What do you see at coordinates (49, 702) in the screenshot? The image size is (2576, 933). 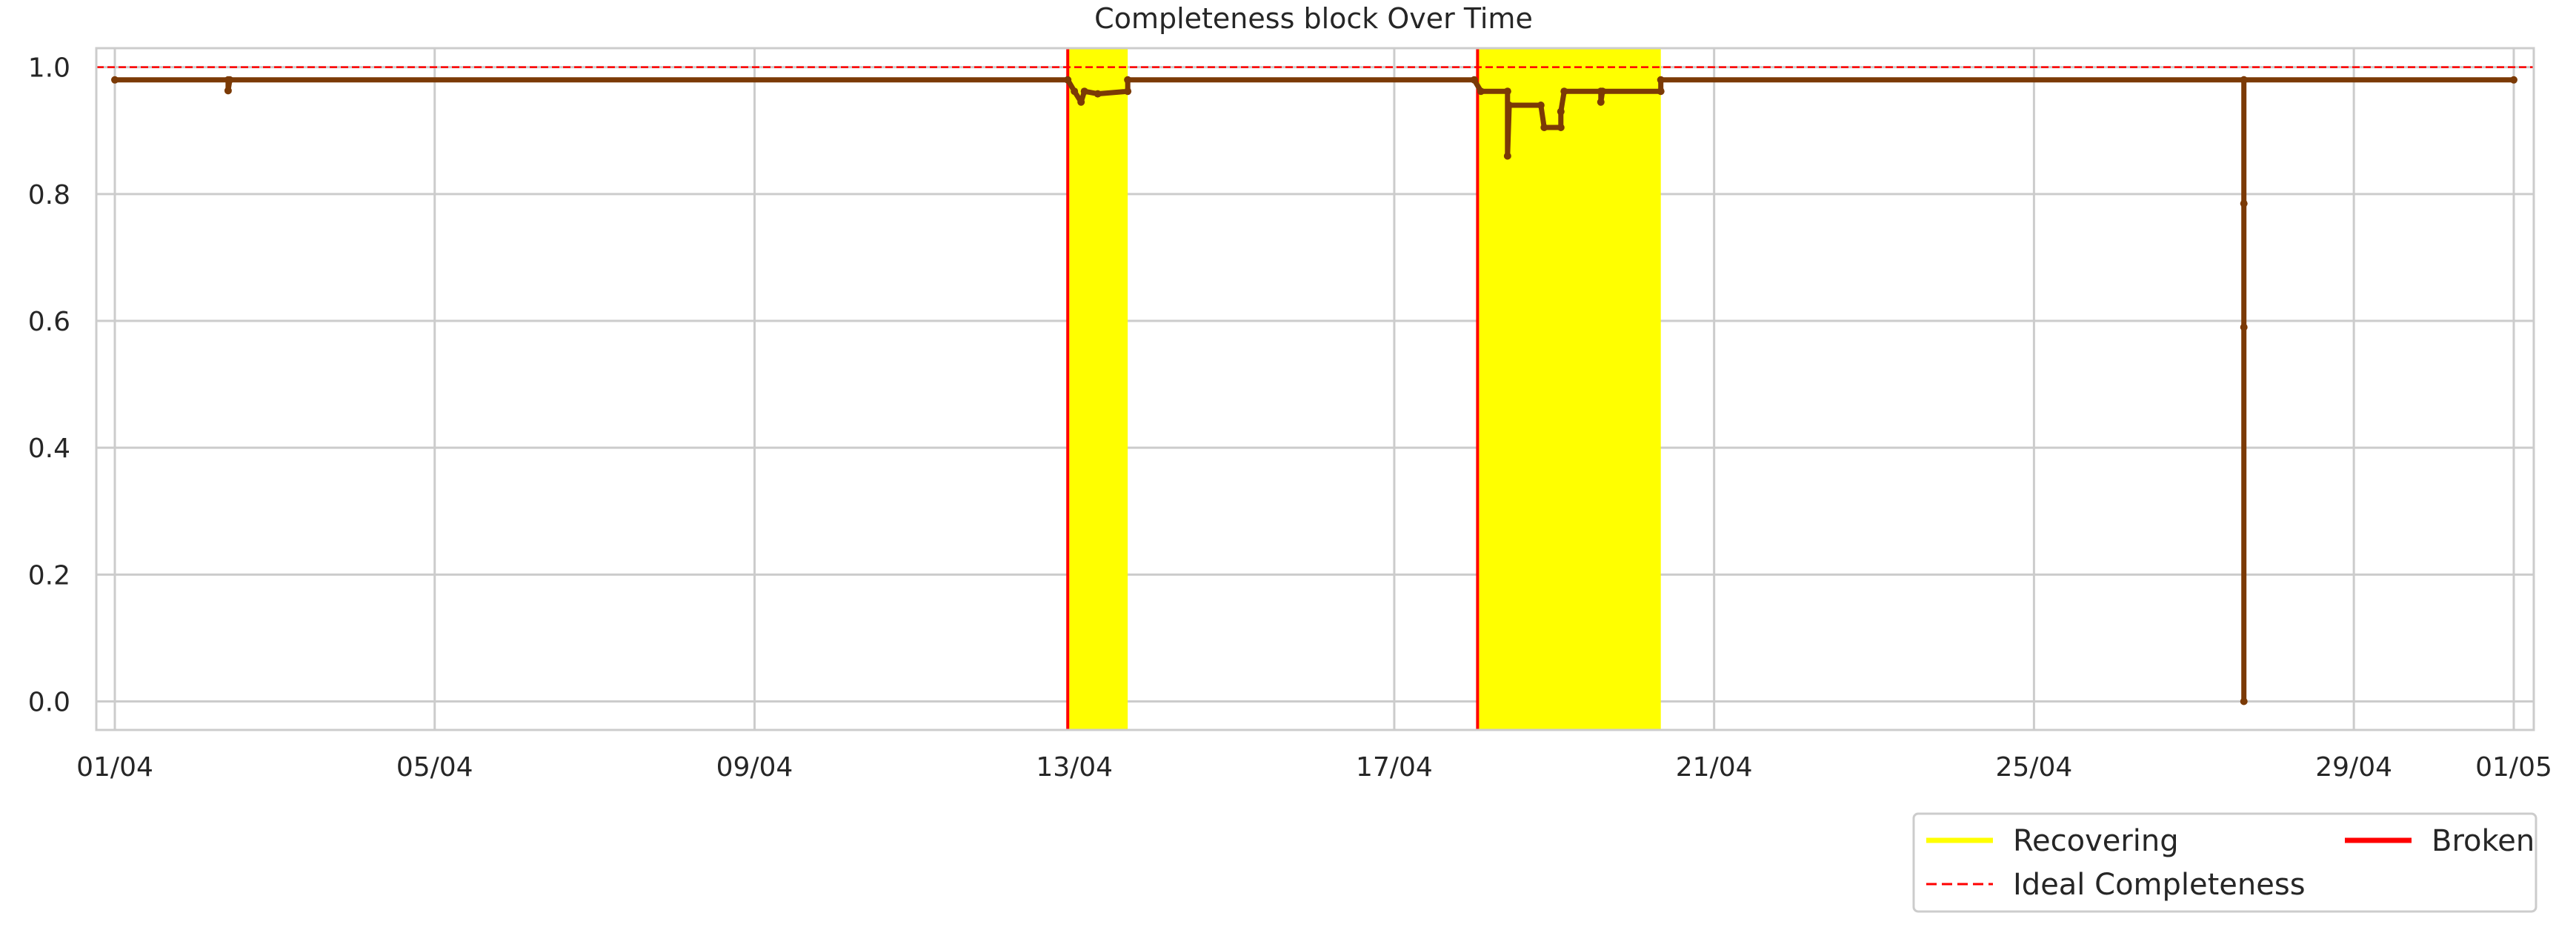 I see `y-tick-label: 0.0` at bounding box center [49, 702].